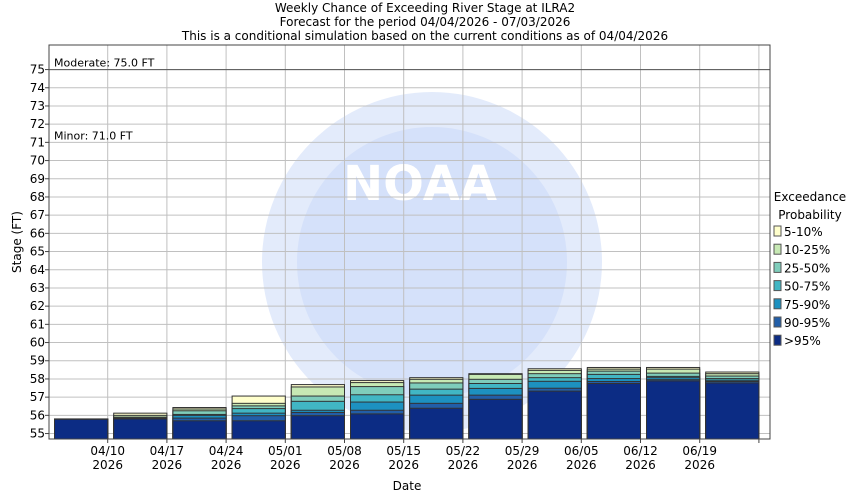  What do you see at coordinates (807, 305) in the screenshot?
I see `legend-label: 75-90%` at bounding box center [807, 305].